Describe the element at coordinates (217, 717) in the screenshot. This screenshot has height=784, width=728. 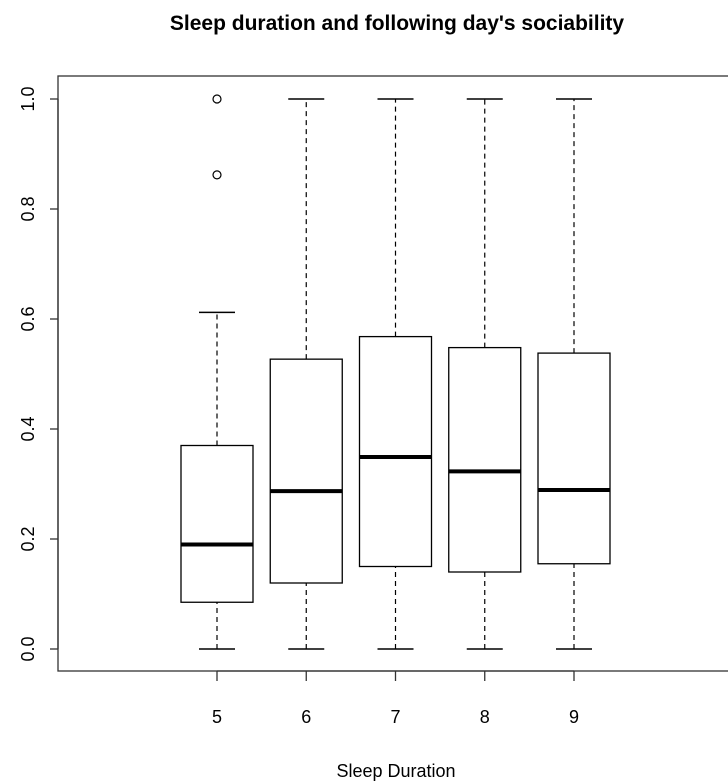
I see `x-tick-label: 5` at that location.